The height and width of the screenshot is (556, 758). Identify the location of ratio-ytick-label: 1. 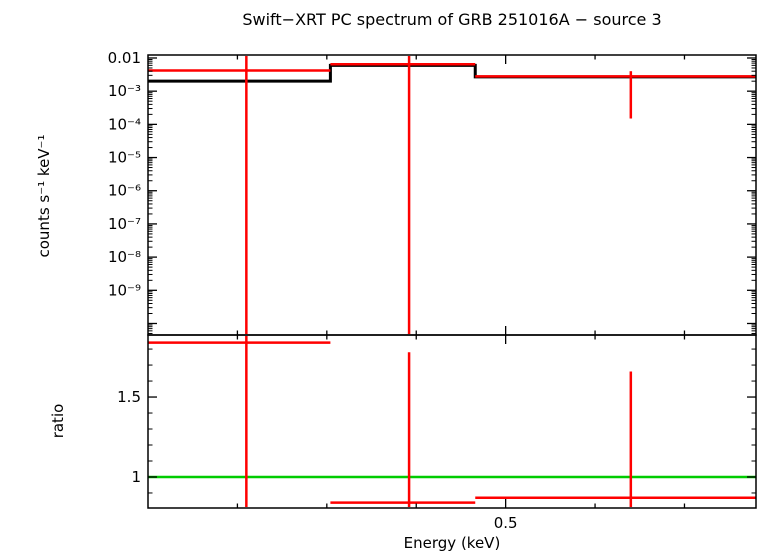
(136, 477).